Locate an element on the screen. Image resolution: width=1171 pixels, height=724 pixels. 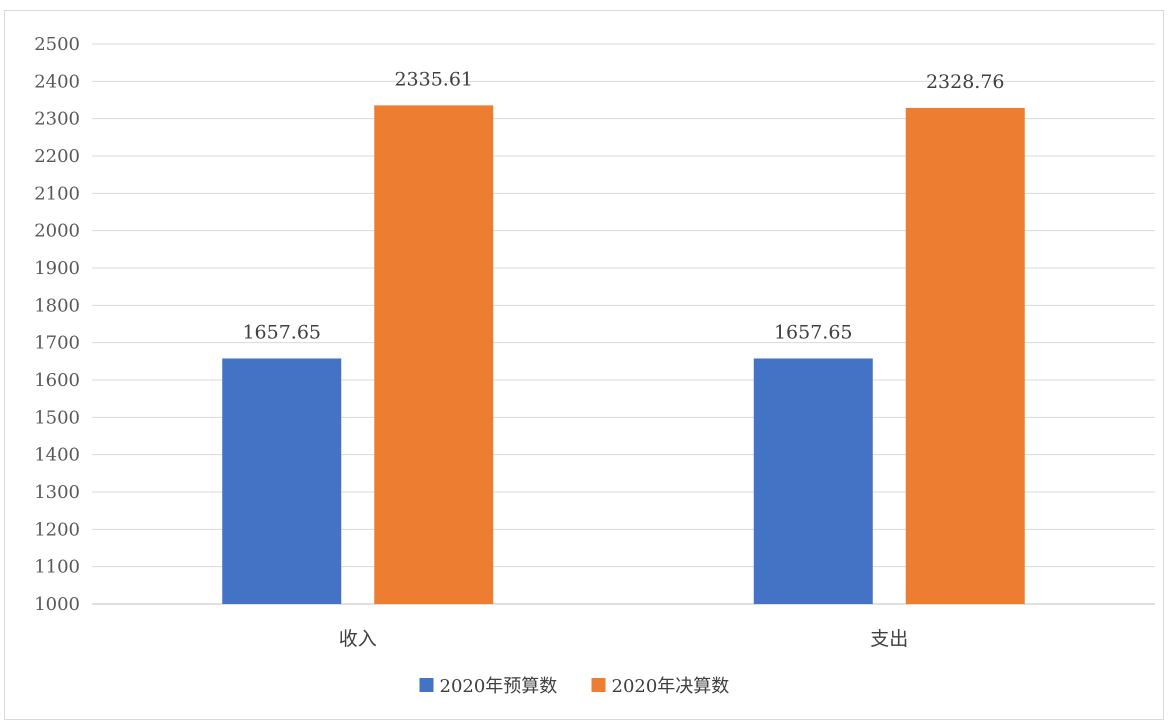
data-label: 2328.76 is located at coordinates (965, 82).